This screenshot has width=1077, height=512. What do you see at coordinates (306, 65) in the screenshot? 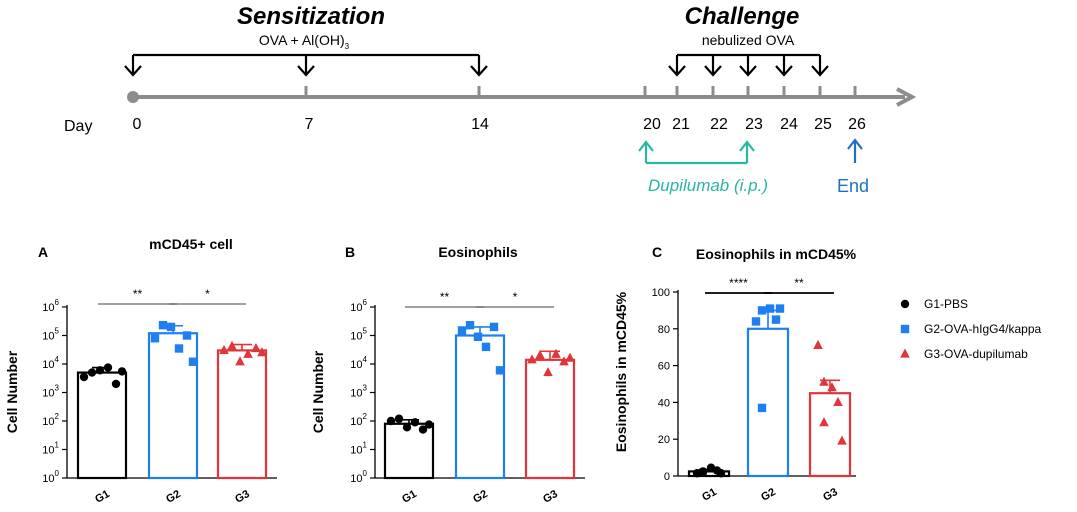
I see `sensitization-bracket` at bounding box center [306, 65].